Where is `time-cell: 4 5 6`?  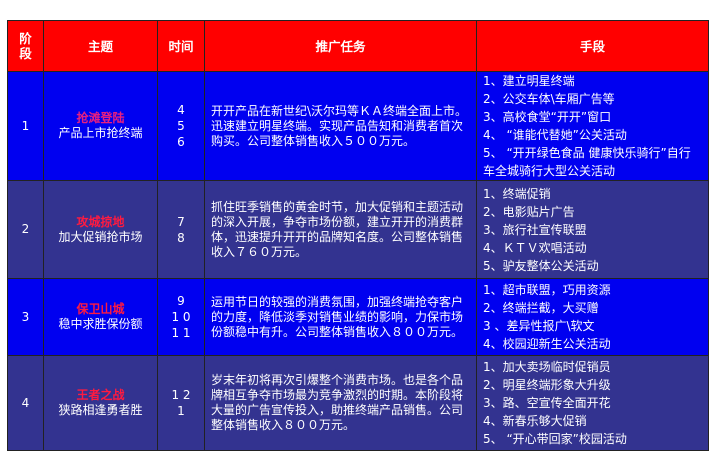 time-cell: 4 5 6 is located at coordinates (181, 126).